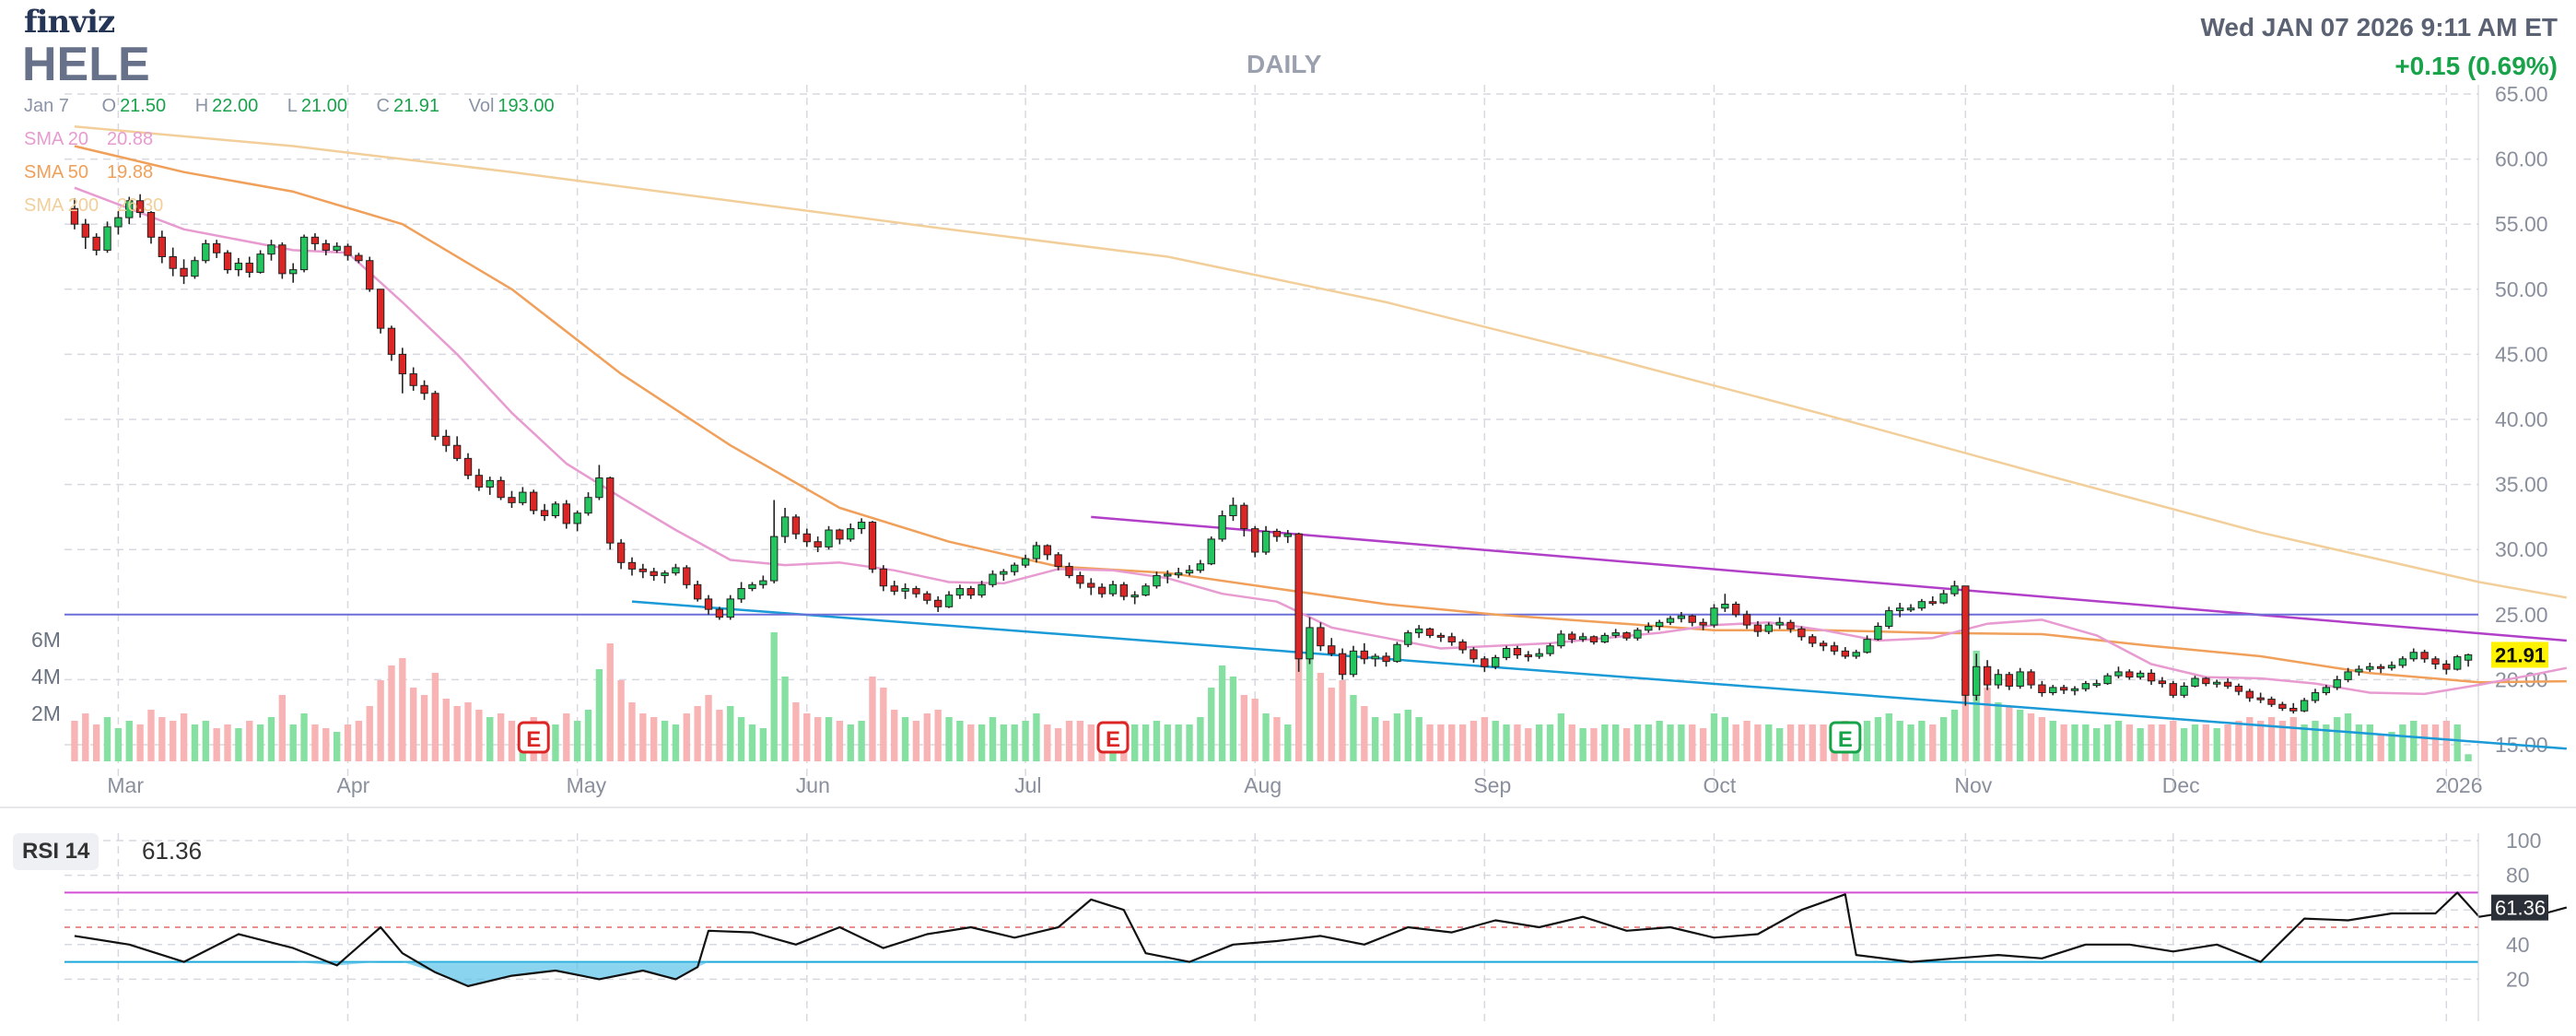 This screenshot has width=2576, height=1036. What do you see at coordinates (46, 677) in the screenshot?
I see `volume-tick-label: 4M` at bounding box center [46, 677].